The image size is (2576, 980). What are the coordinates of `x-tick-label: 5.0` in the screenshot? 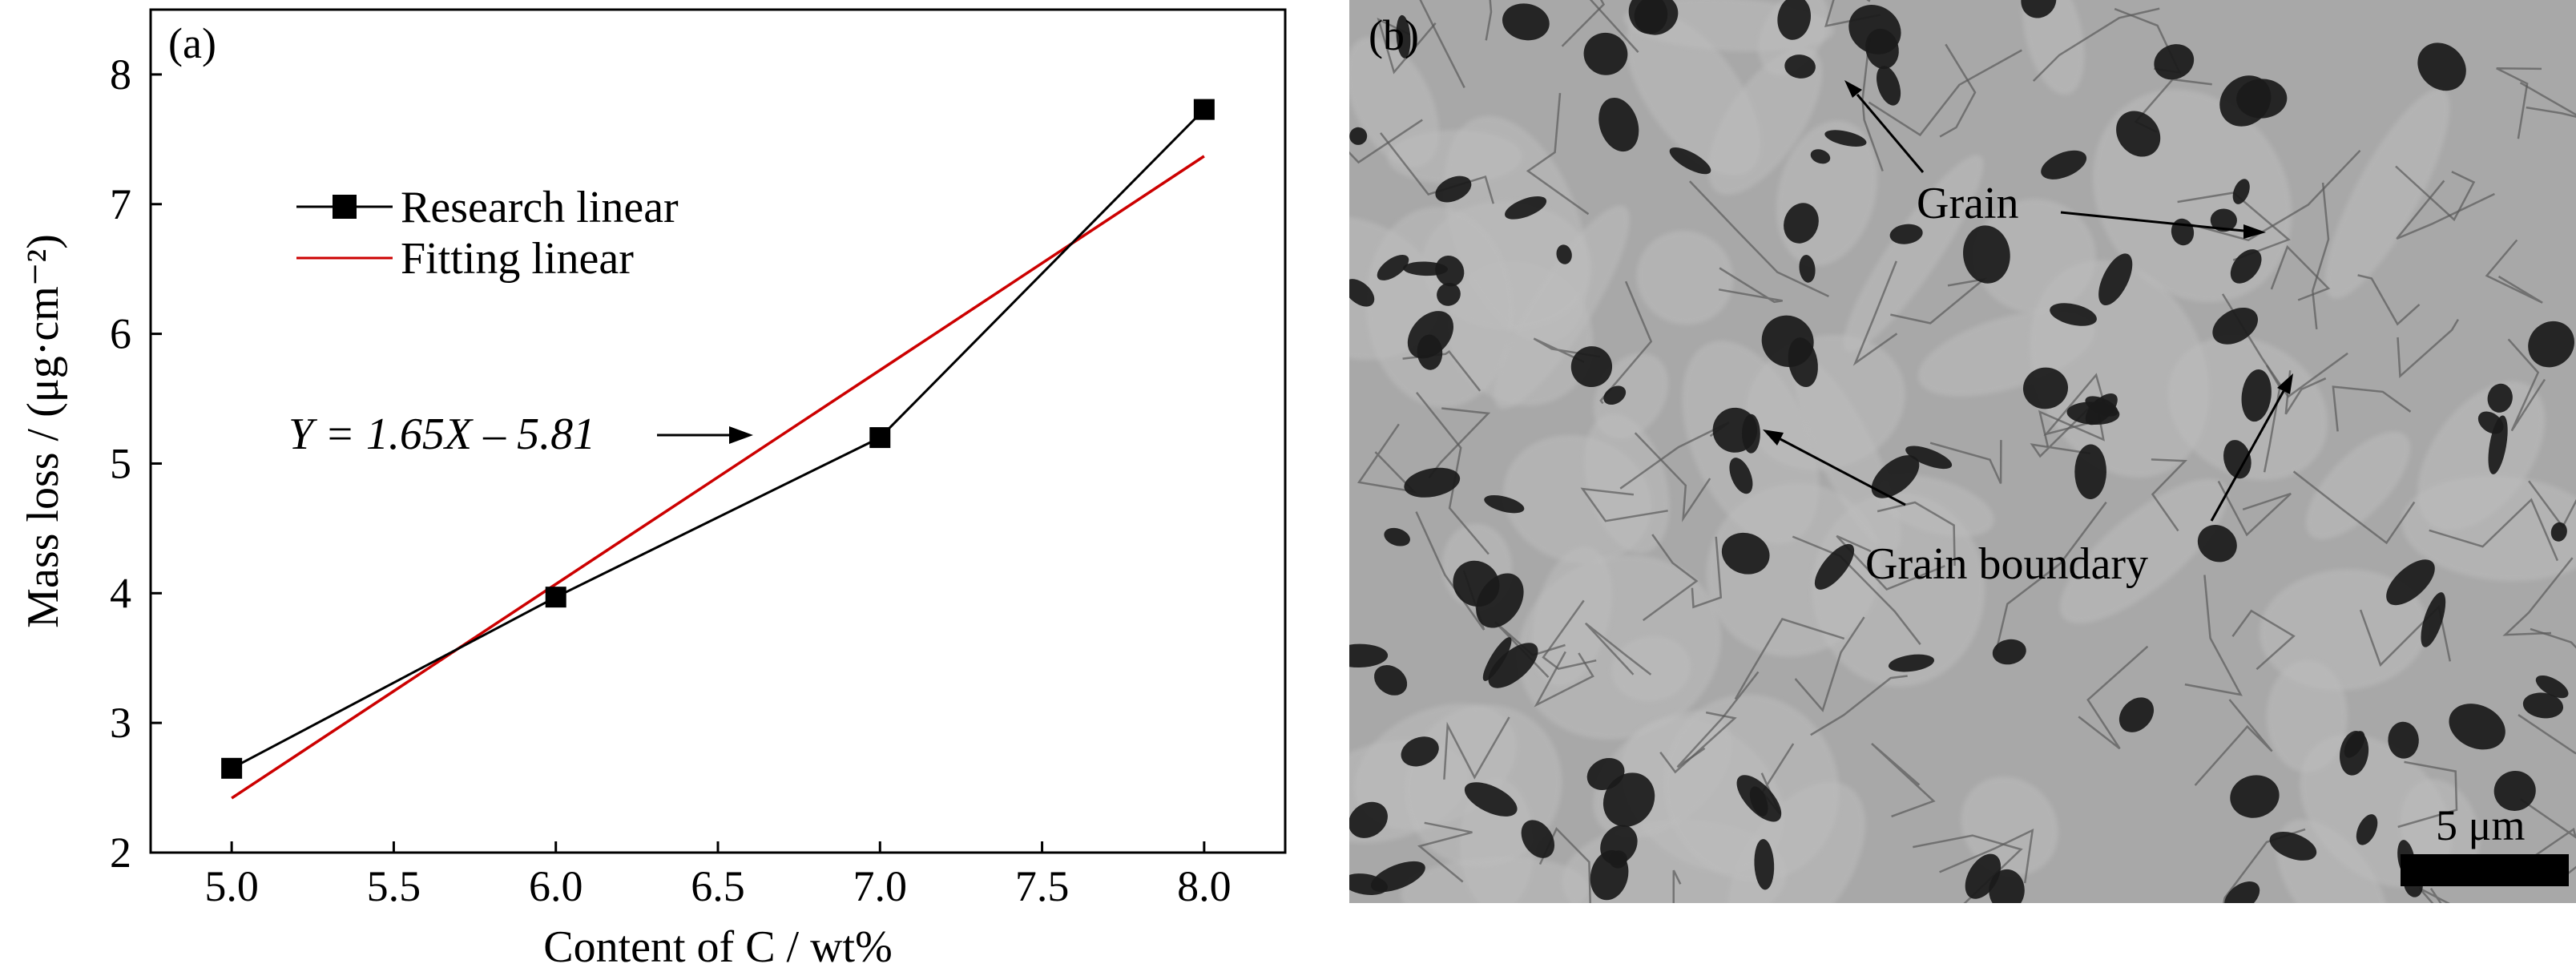 It's located at (231, 886).